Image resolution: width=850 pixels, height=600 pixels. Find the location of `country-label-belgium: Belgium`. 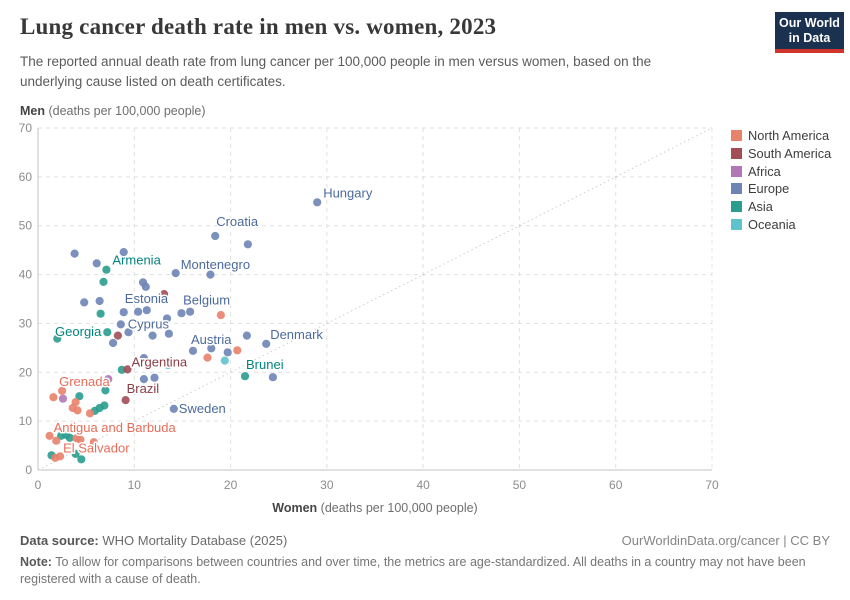

country-label-belgium: Belgium is located at coordinates (207, 300).